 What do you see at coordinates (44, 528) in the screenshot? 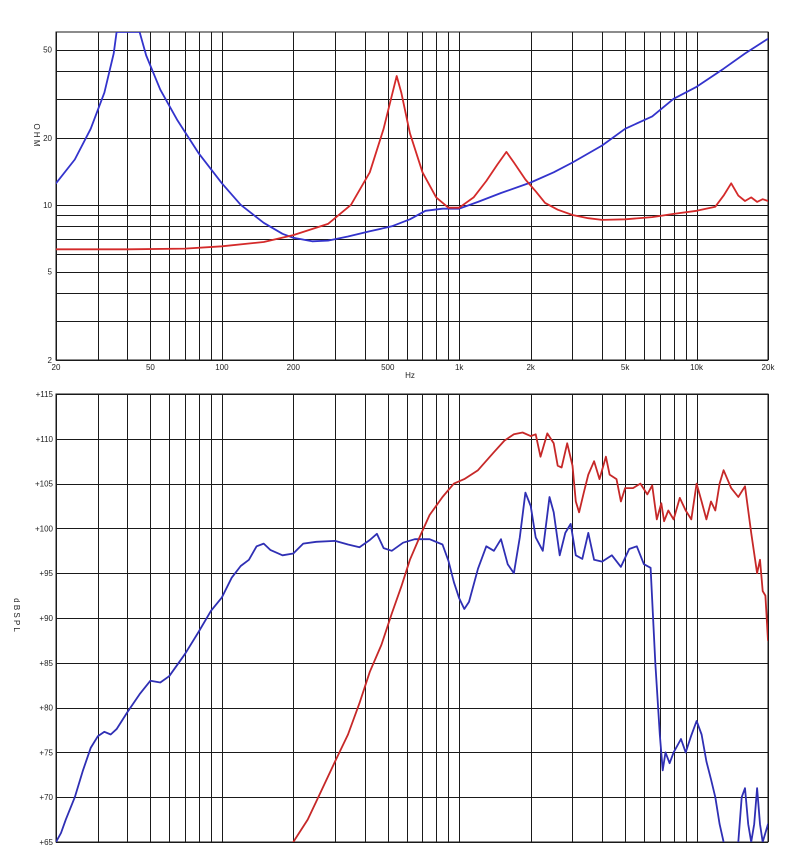
I see `spl-y-tick-label: +100` at bounding box center [44, 528].